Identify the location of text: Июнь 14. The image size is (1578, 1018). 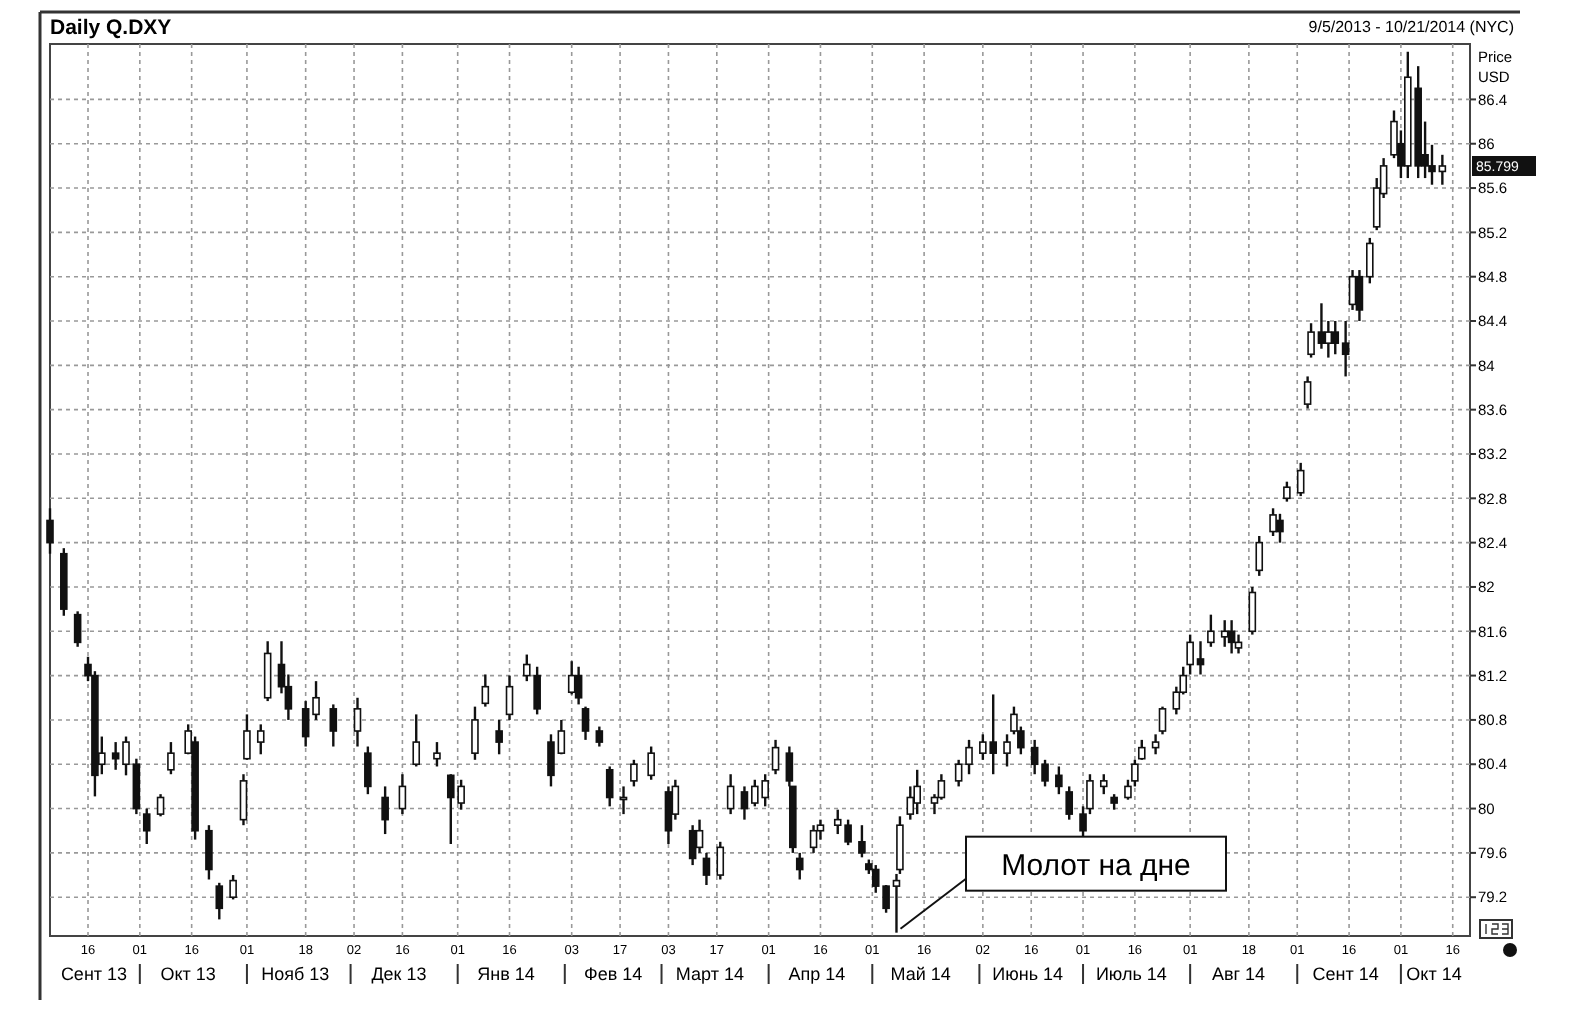
(1028, 974).